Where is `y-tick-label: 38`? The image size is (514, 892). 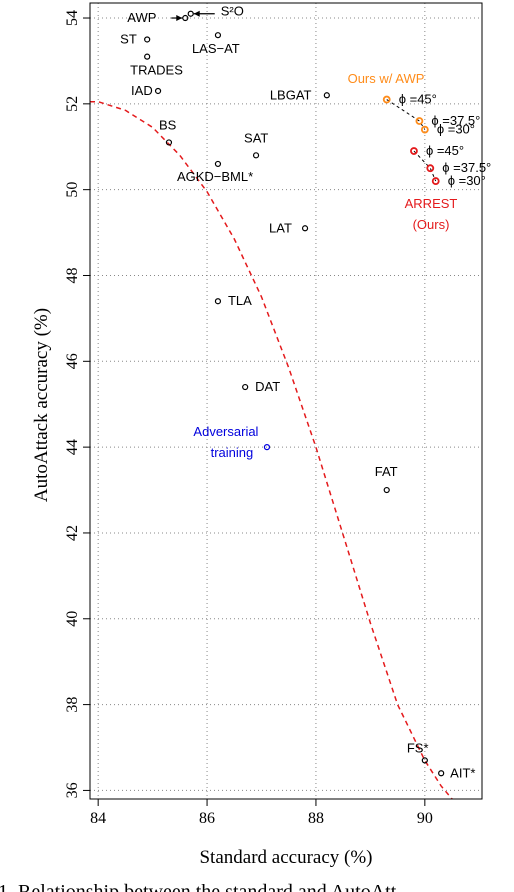
y-tick-label: 38 is located at coordinates (72, 705).